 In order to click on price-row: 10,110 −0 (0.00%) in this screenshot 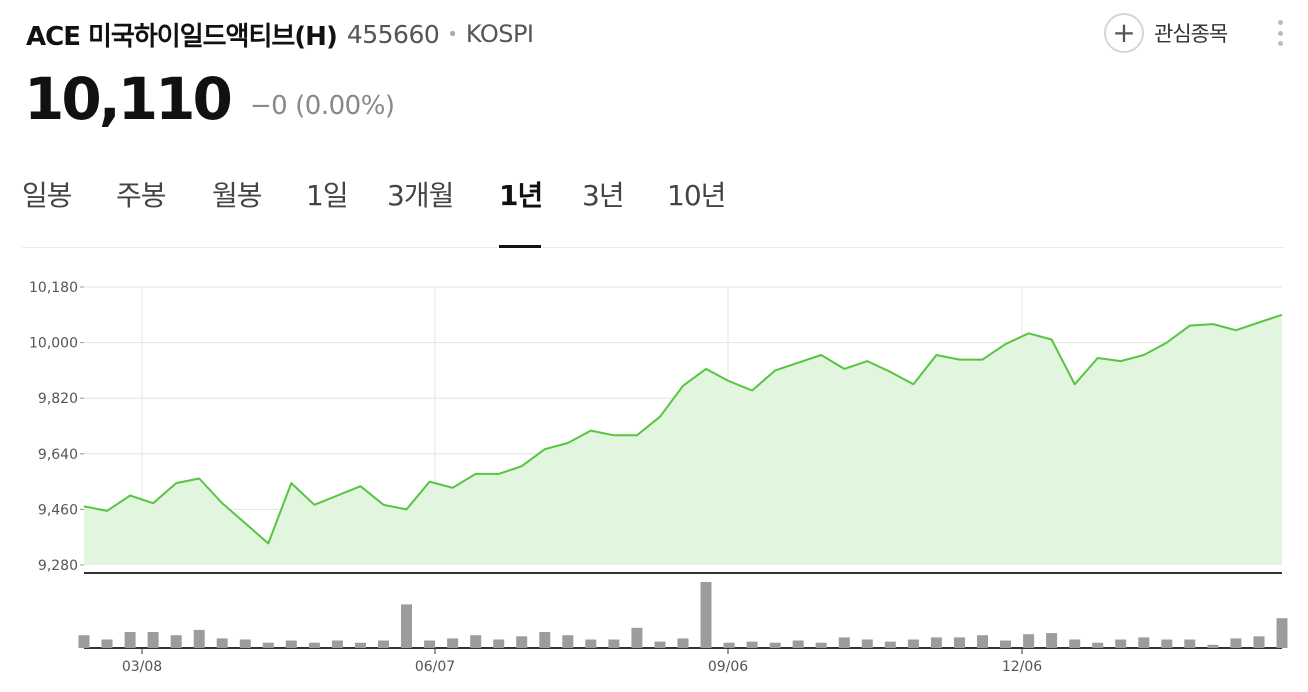, I will do `click(209, 99)`.